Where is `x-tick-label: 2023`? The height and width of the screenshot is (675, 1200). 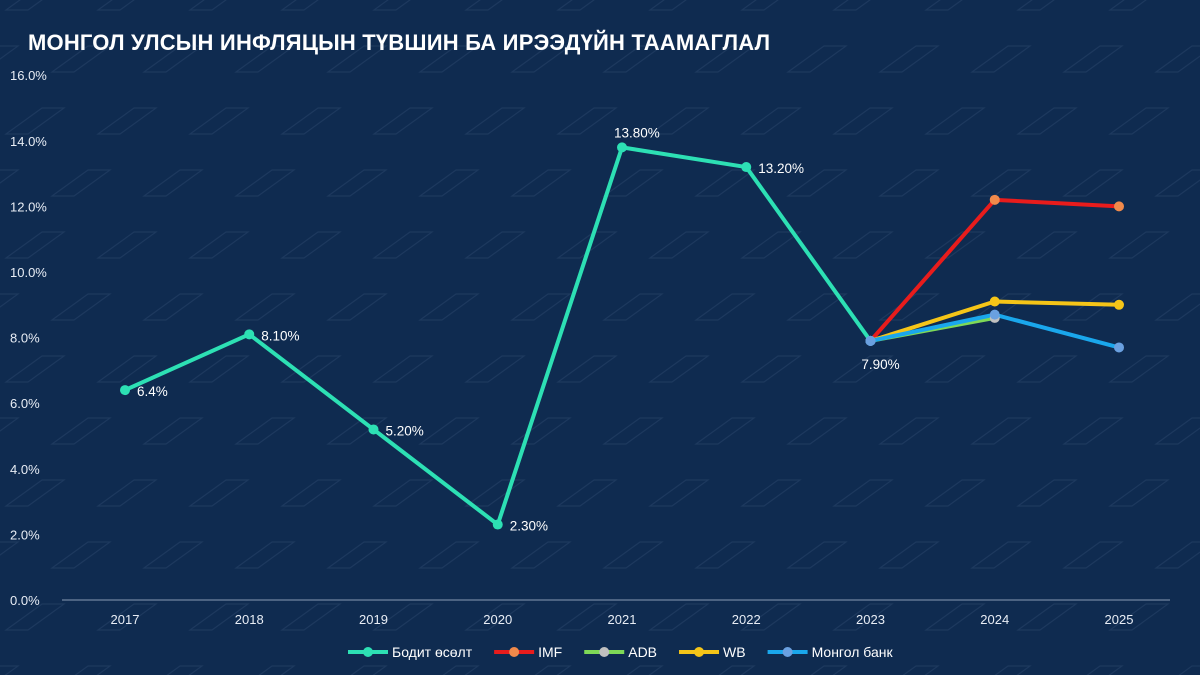
x-tick-label: 2023 is located at coordinates (870, 619).